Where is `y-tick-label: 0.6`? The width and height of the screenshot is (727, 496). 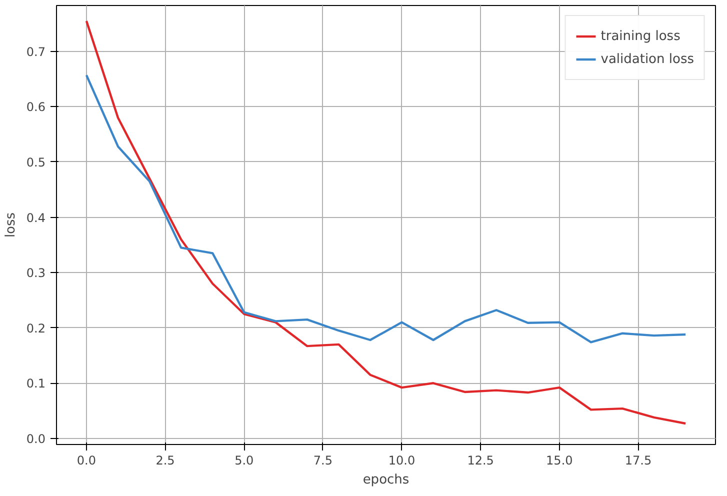
y-tick-label: 0.6 is located at coordinates (36, 107).